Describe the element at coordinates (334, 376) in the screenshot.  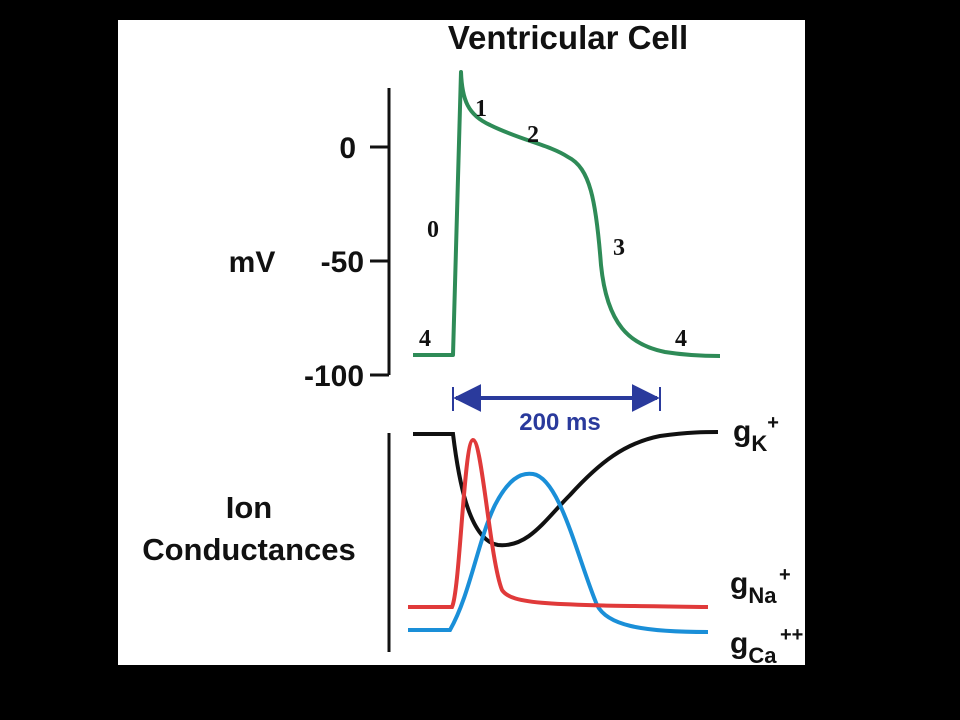
I see `voltage-tick-label-100: -100` at that location.